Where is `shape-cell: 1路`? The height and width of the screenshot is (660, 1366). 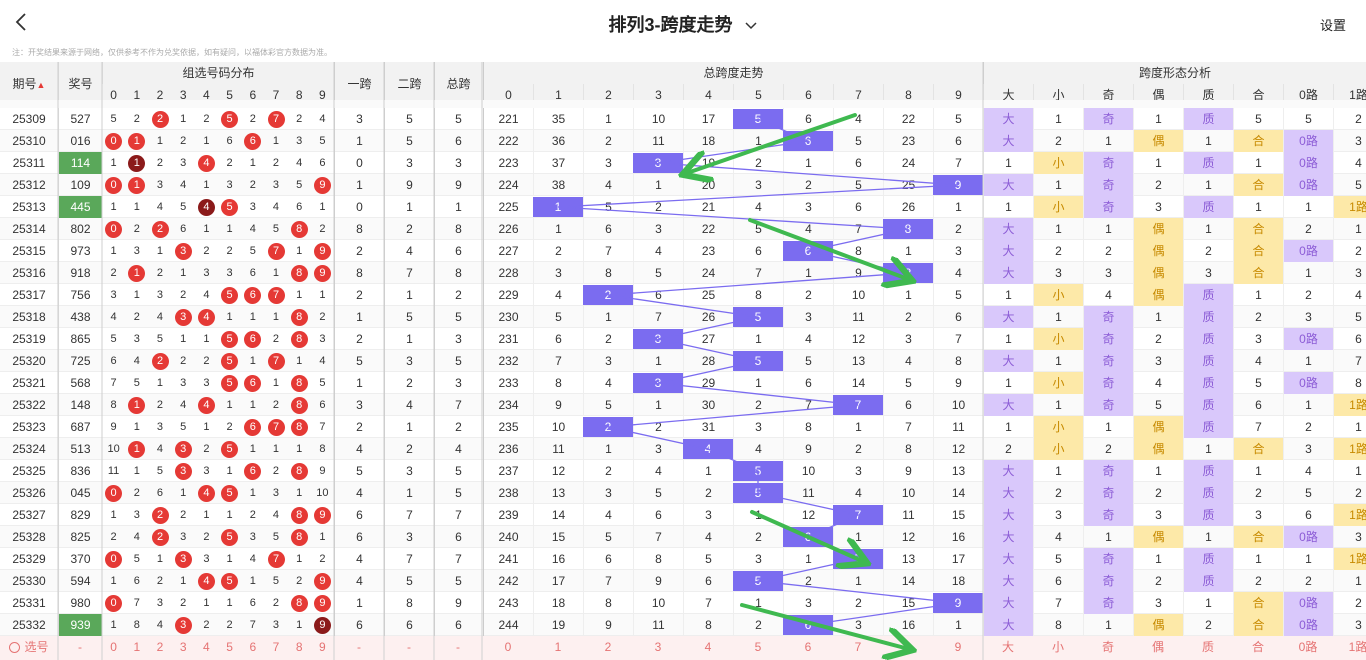
shape-cell: 1路 is located at coordinates (1349, 207).